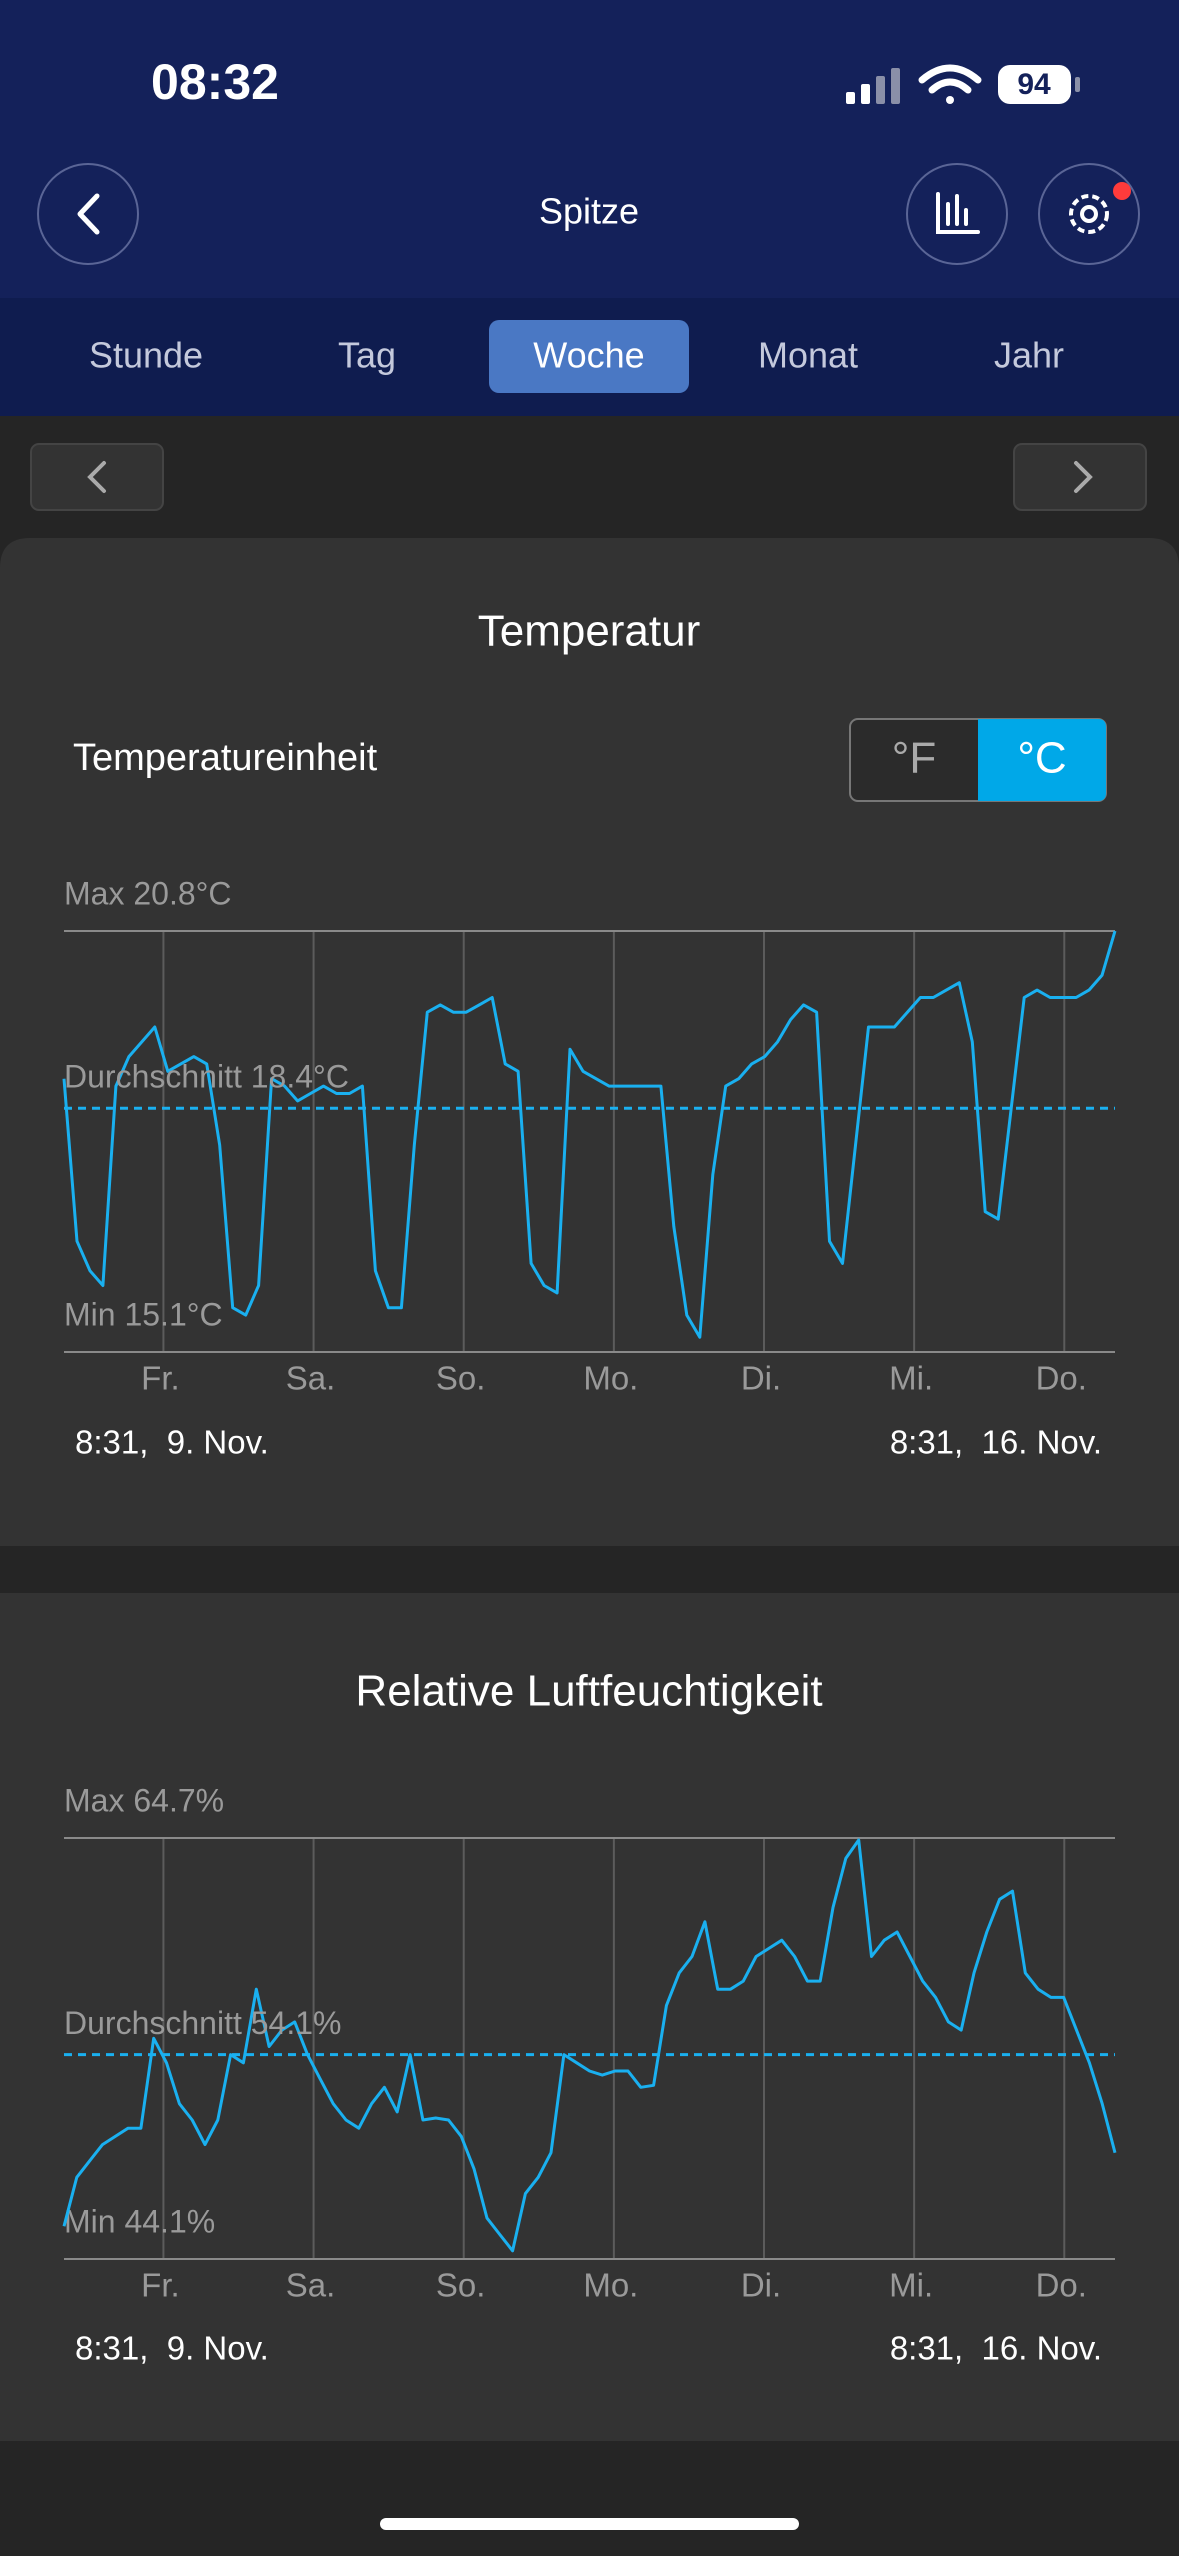  What do you see at coordinates (143, 1314) in the screenshot?
I see `y-tick-label: Min 15.1°C` at bounding box center [143, 1314].